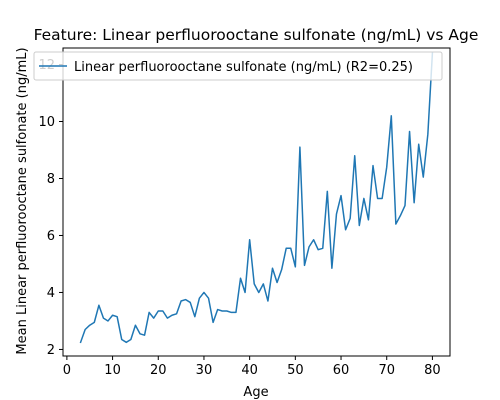 The height and width of the screenshot is (400, 500). I want to click on x-tick-label: 50, so click(295, 370).